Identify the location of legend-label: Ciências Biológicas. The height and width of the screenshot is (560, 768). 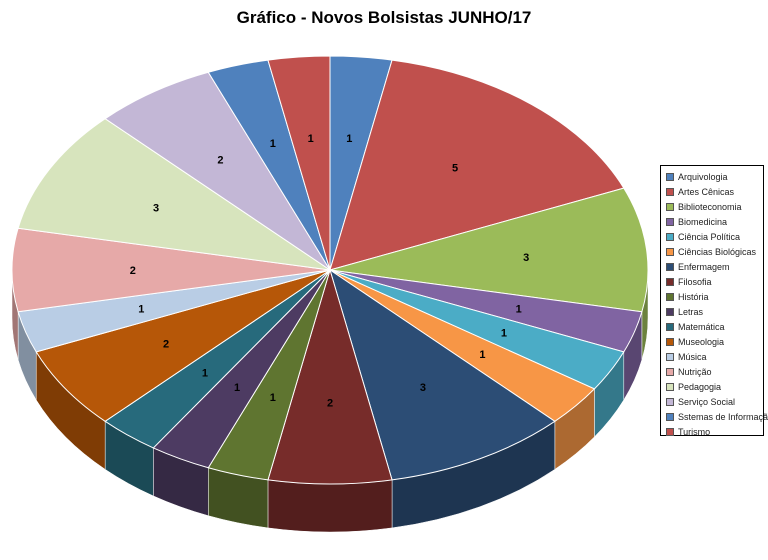
(717, 251).